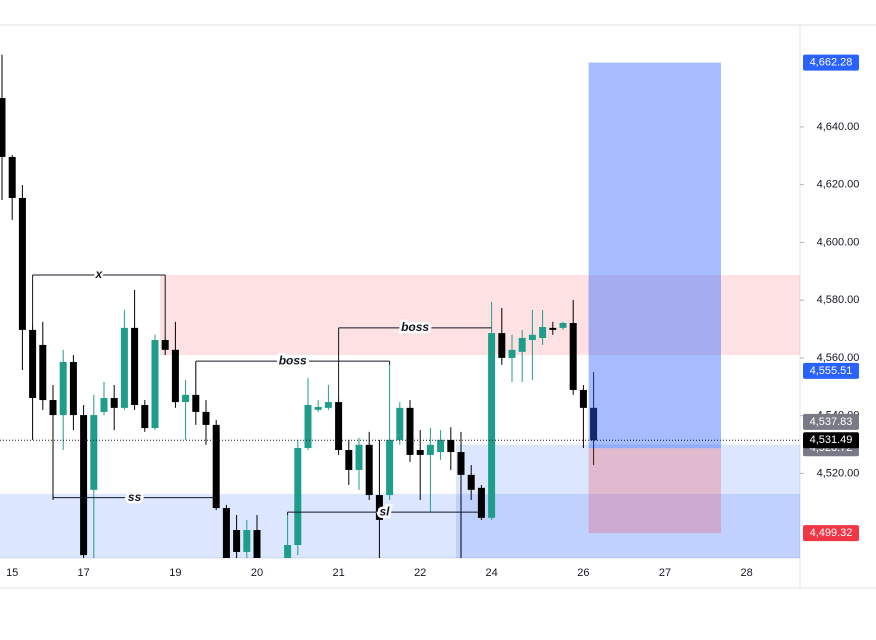 The image size is (876, 640). What do you see at coordinates (420, 573) in the screenshot?
I see `x-tick-label: 22` at bounding box center [420, 573].